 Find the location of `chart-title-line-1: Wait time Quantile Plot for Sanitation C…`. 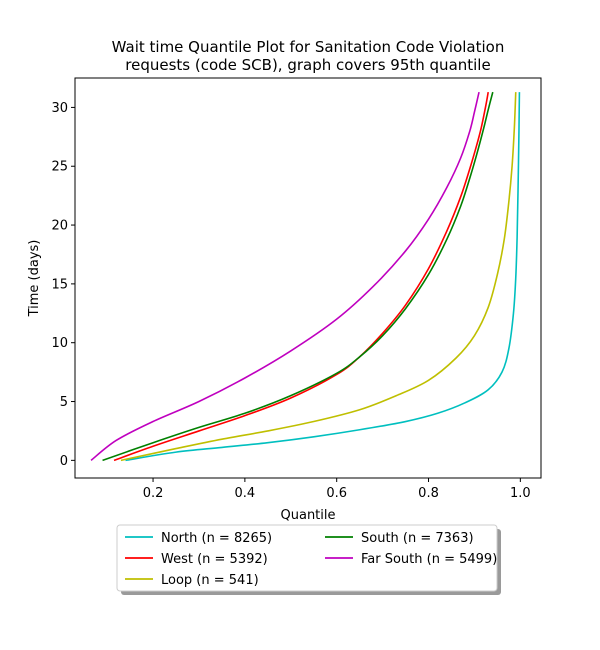

chart-title-line-1: Wait time Quantile Plot for Sanitation C… is located at coordinates (308, 47).